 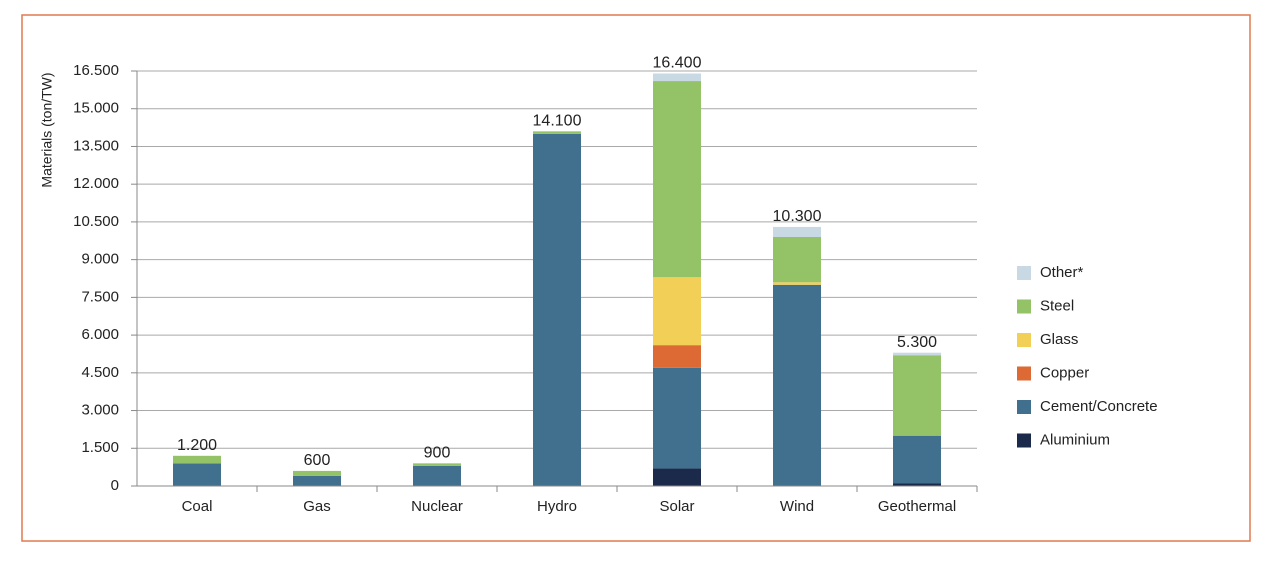 I want to click on total-label: 900, so click(x=437, y=453).